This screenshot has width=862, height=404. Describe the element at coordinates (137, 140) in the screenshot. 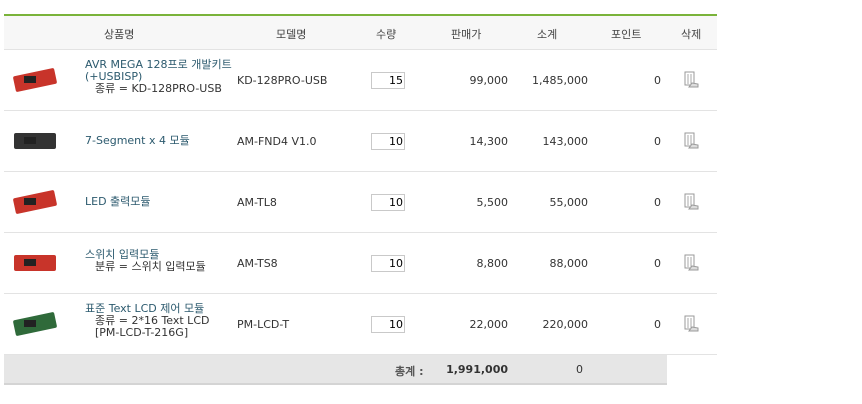

I see `product-link: 7-Segment x 4 모듈` at that location.